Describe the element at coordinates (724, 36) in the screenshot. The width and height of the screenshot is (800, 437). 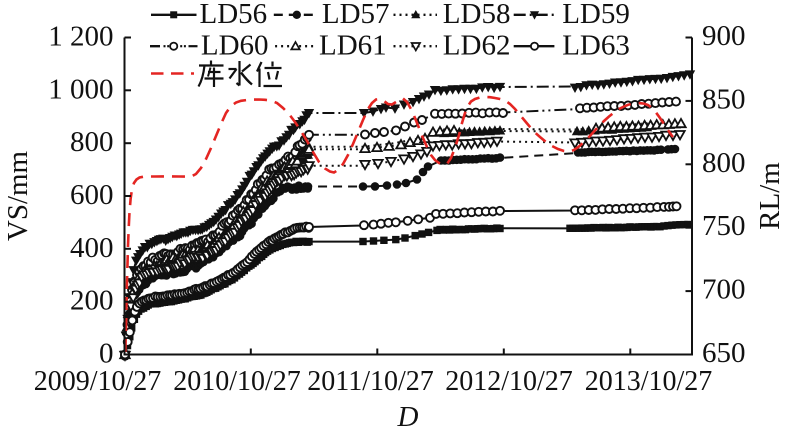
I see `svg-text: 900` at that location.